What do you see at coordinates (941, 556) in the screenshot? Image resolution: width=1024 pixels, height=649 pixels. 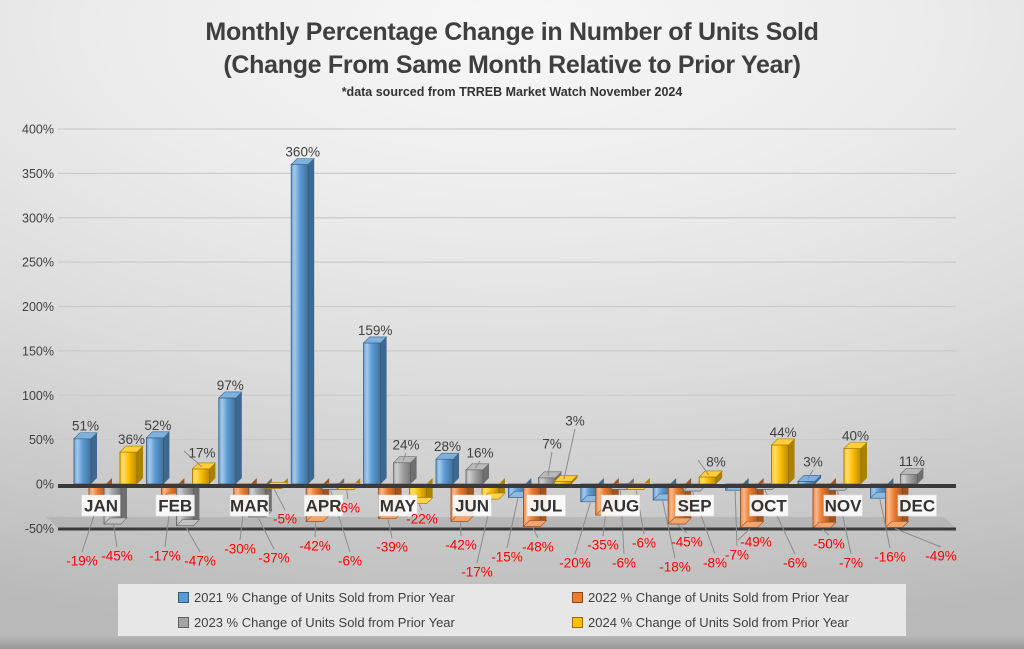 I see `value-label: -49%` at bounding box center [941, 556].